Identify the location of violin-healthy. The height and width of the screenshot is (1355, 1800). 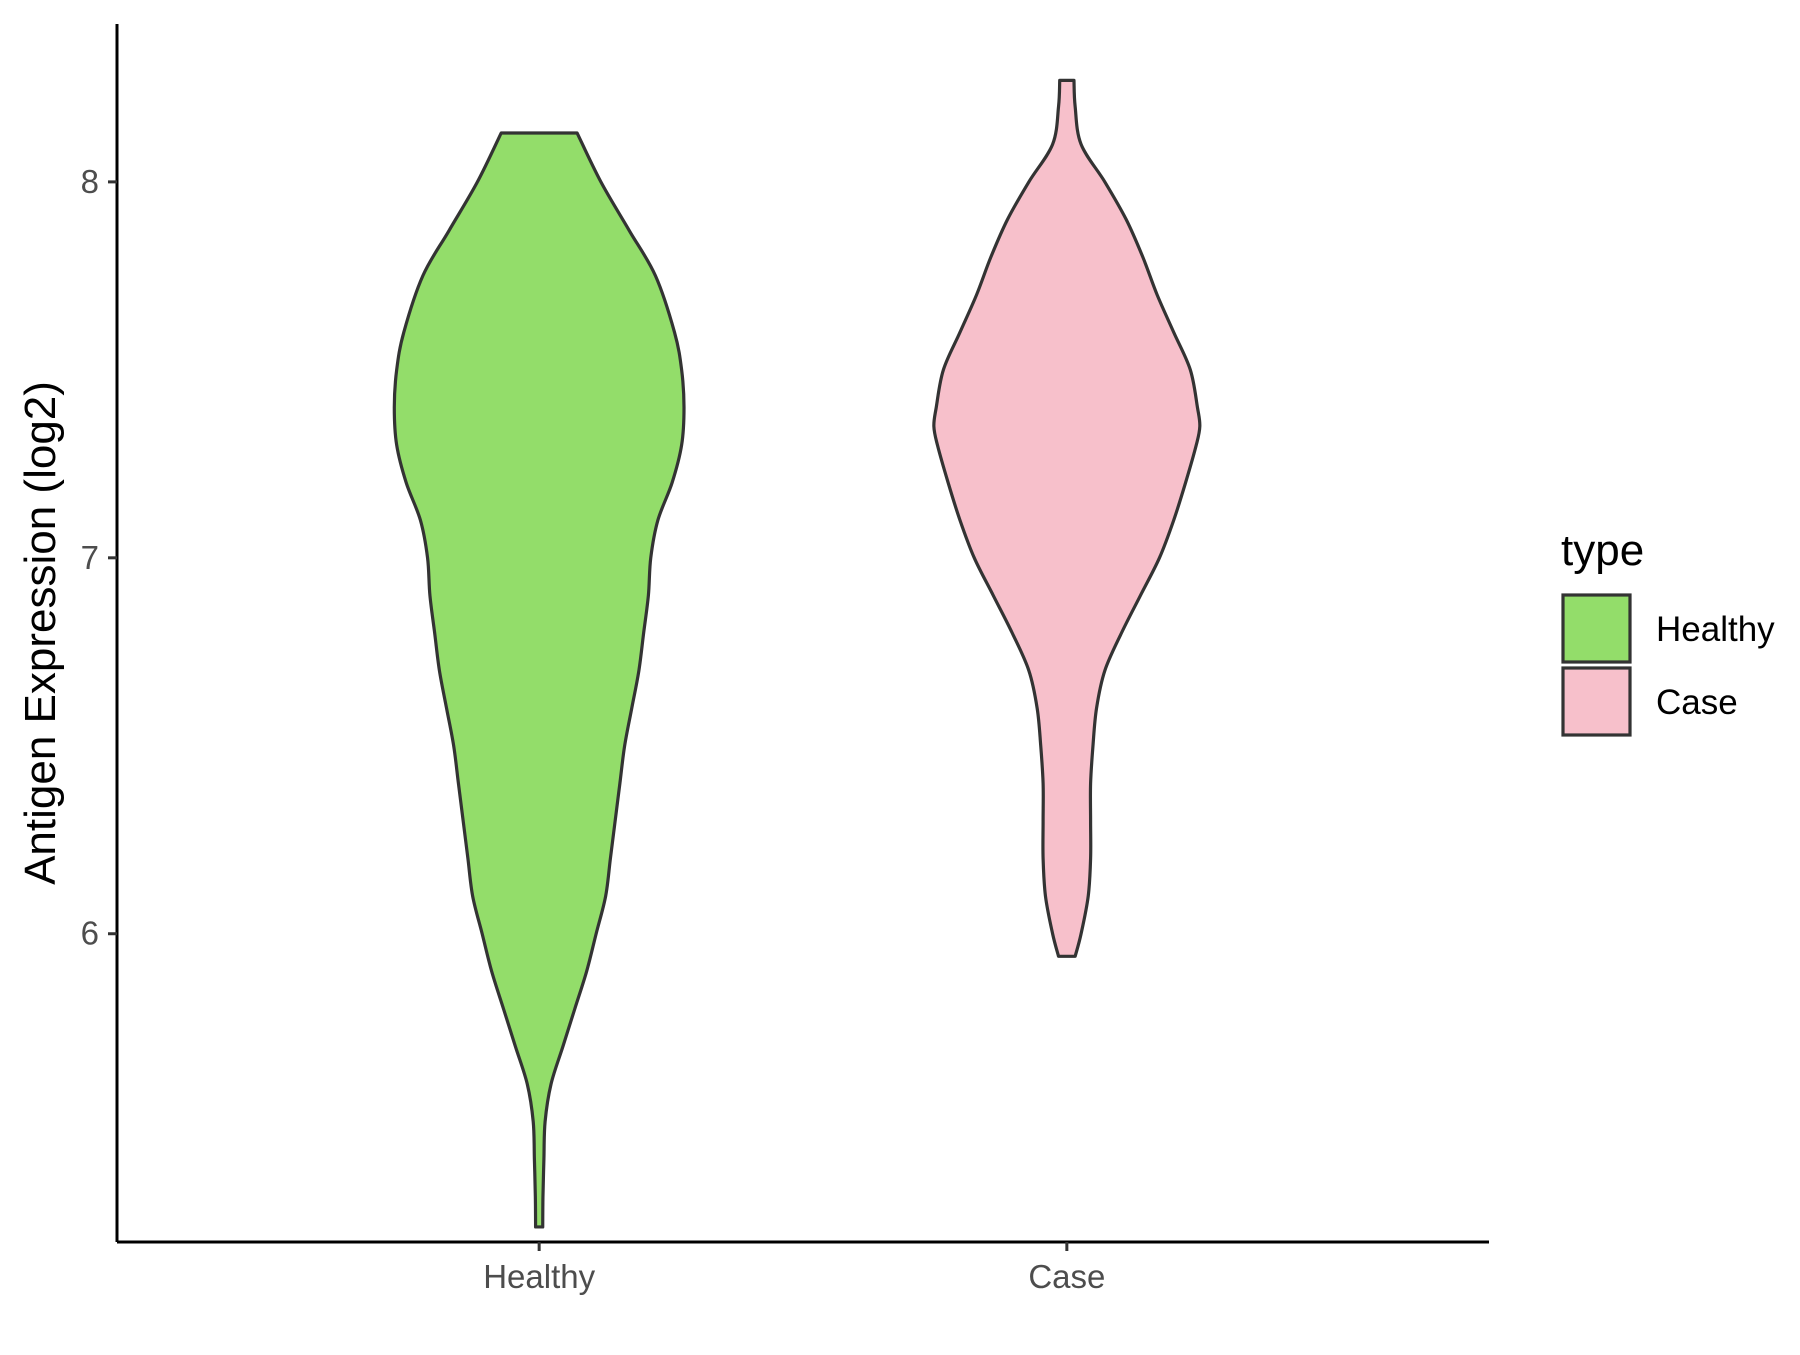
(539, 680).